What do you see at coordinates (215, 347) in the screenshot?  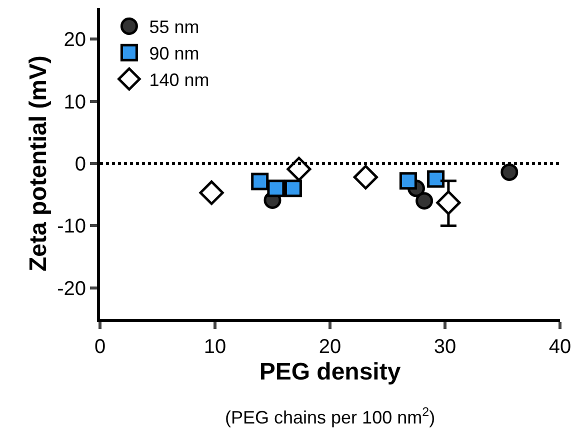 I see `x-tick-label: 10` at bounding box center [215, 347].